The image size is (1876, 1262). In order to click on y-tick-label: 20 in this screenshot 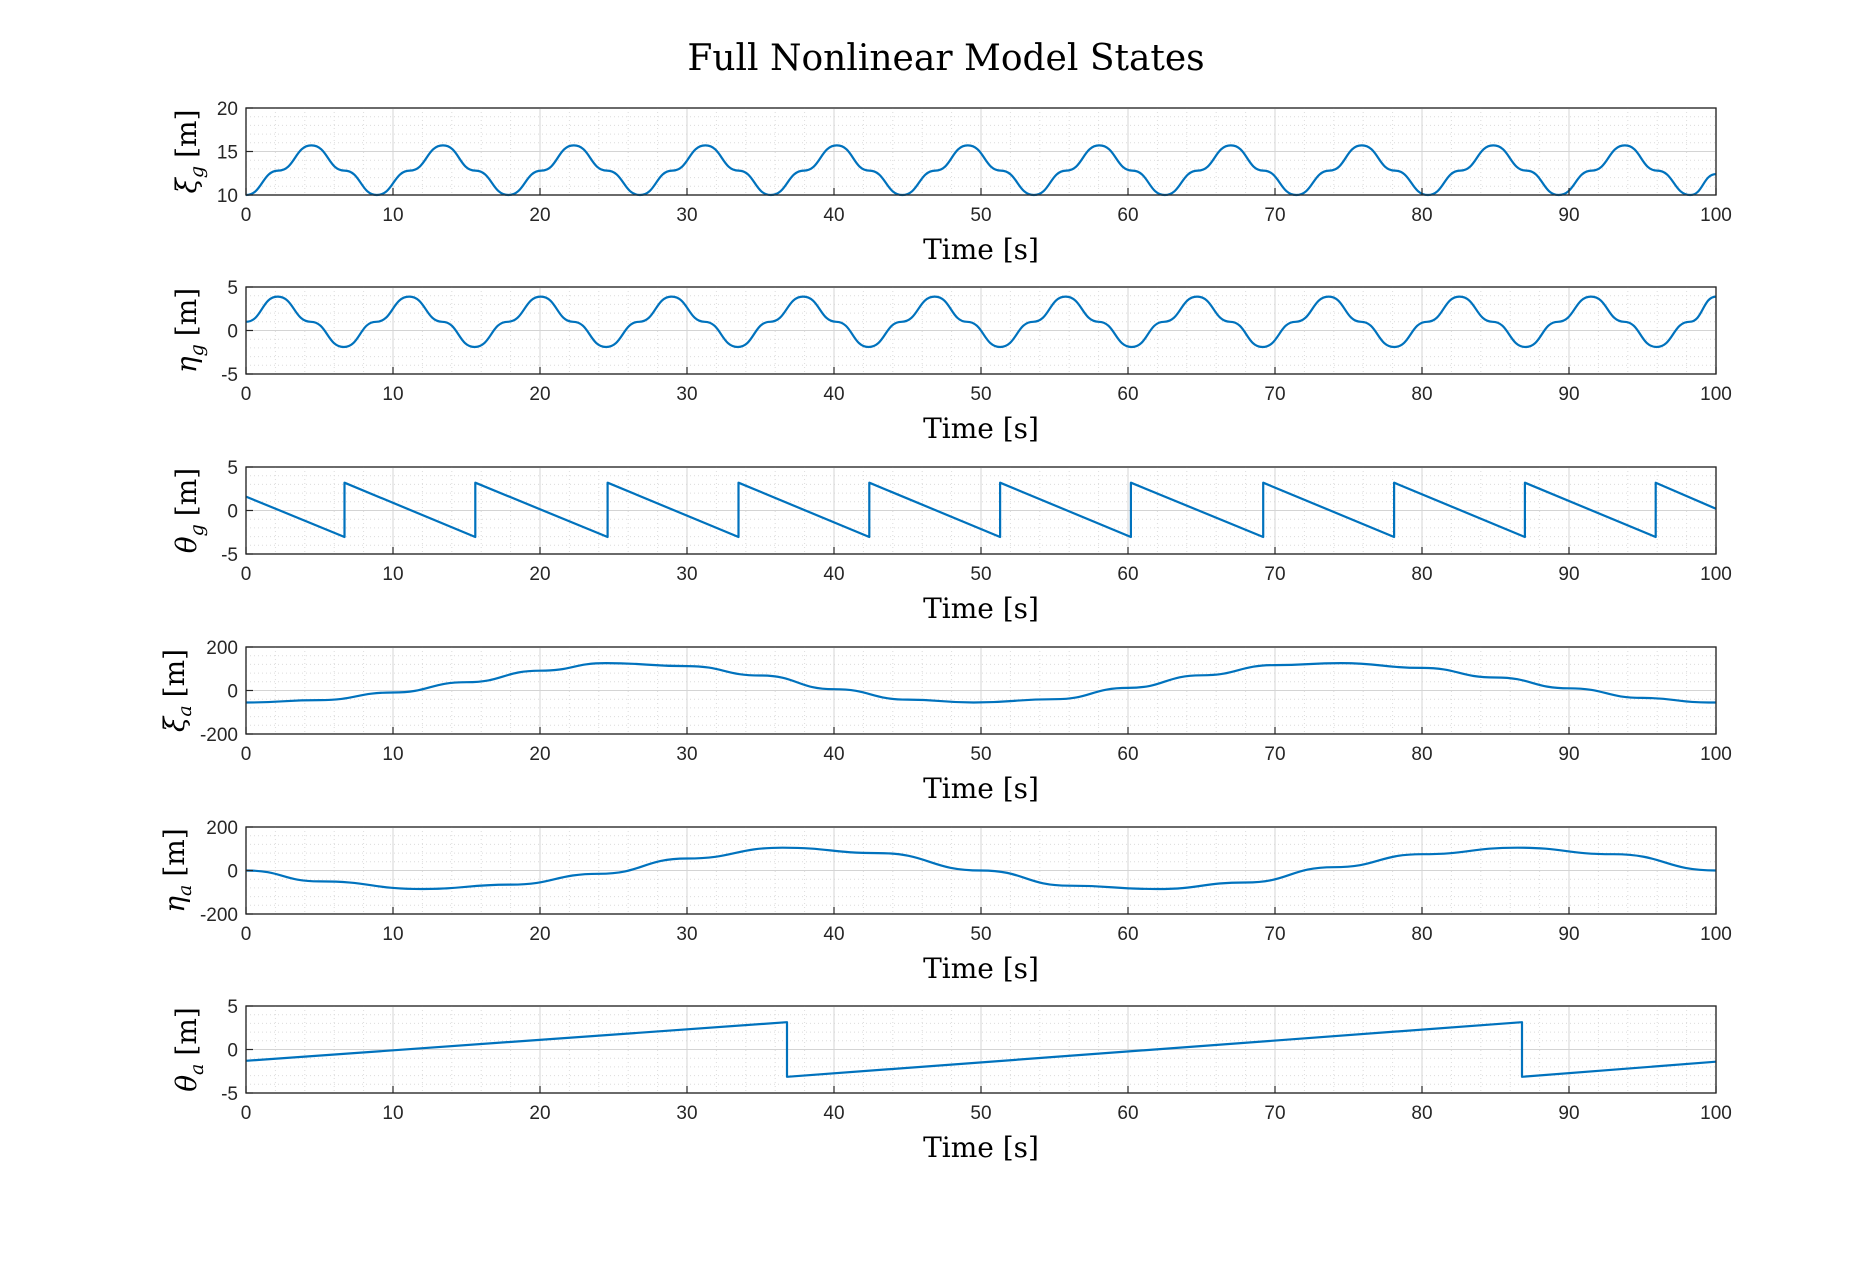, I will do `click(227, 109)`.